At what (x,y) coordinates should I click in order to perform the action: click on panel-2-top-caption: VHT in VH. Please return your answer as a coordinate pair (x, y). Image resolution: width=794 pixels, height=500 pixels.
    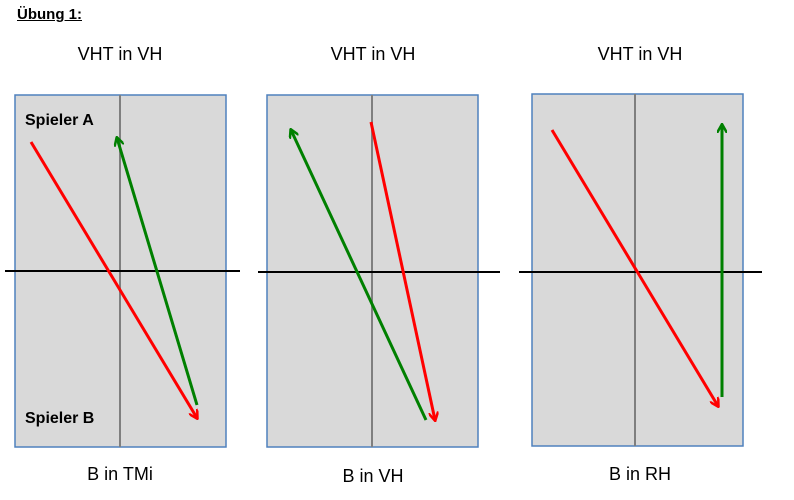
    Looking at the image, I should click on (373, 54).